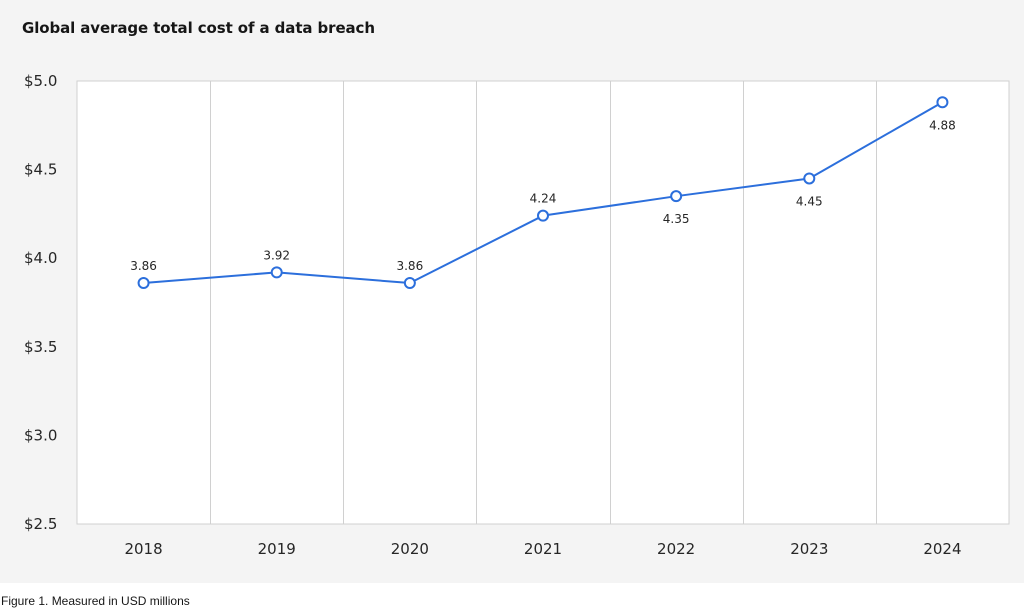  Describe the element at coordinates (40, 258) in the screenshot. I see `y-tick-label: $4.0` at that location.